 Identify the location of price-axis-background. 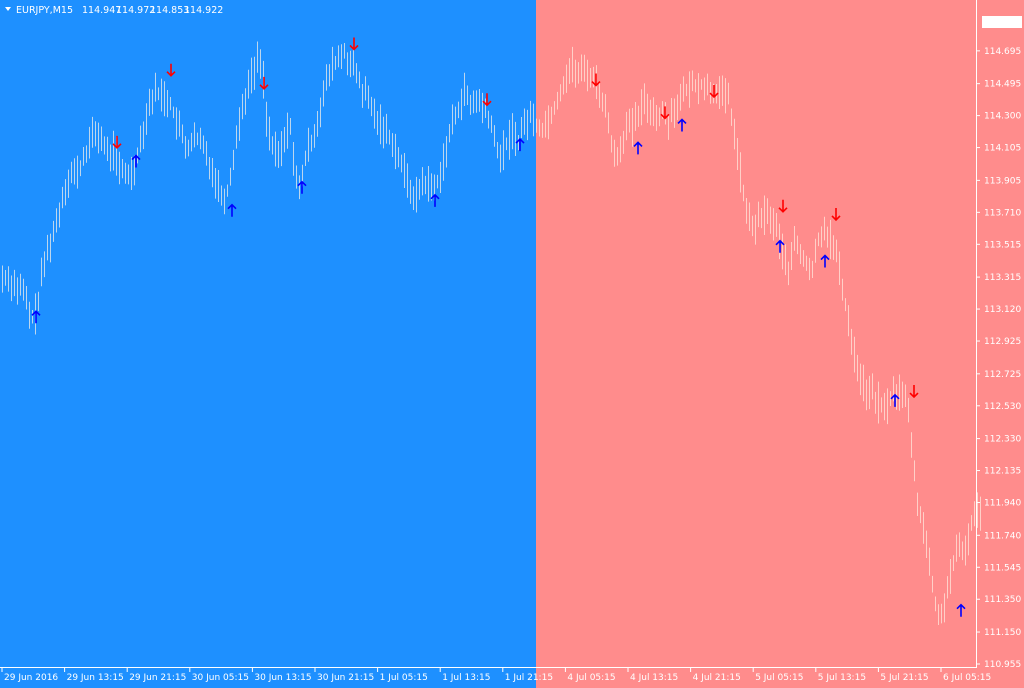
(1000, 344).